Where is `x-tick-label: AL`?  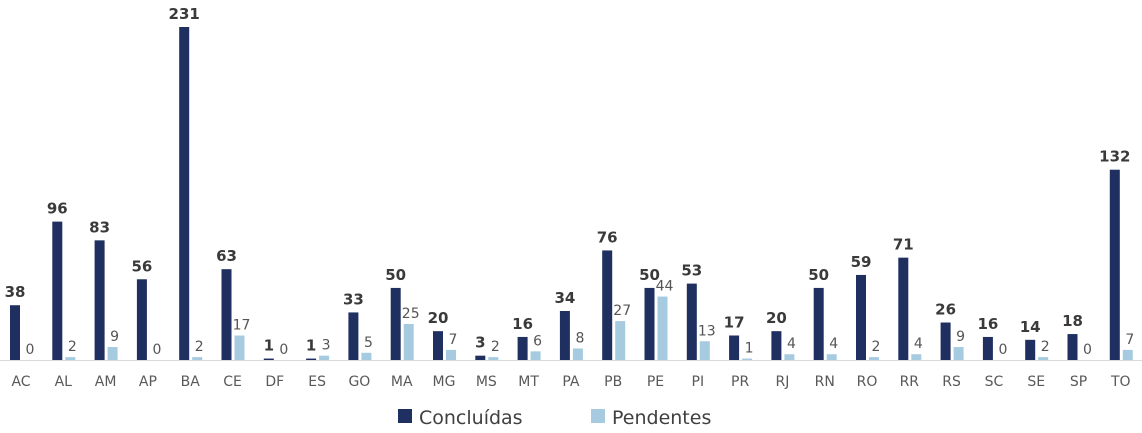
x-tick-label: AL is located at coordinates (64, 382).